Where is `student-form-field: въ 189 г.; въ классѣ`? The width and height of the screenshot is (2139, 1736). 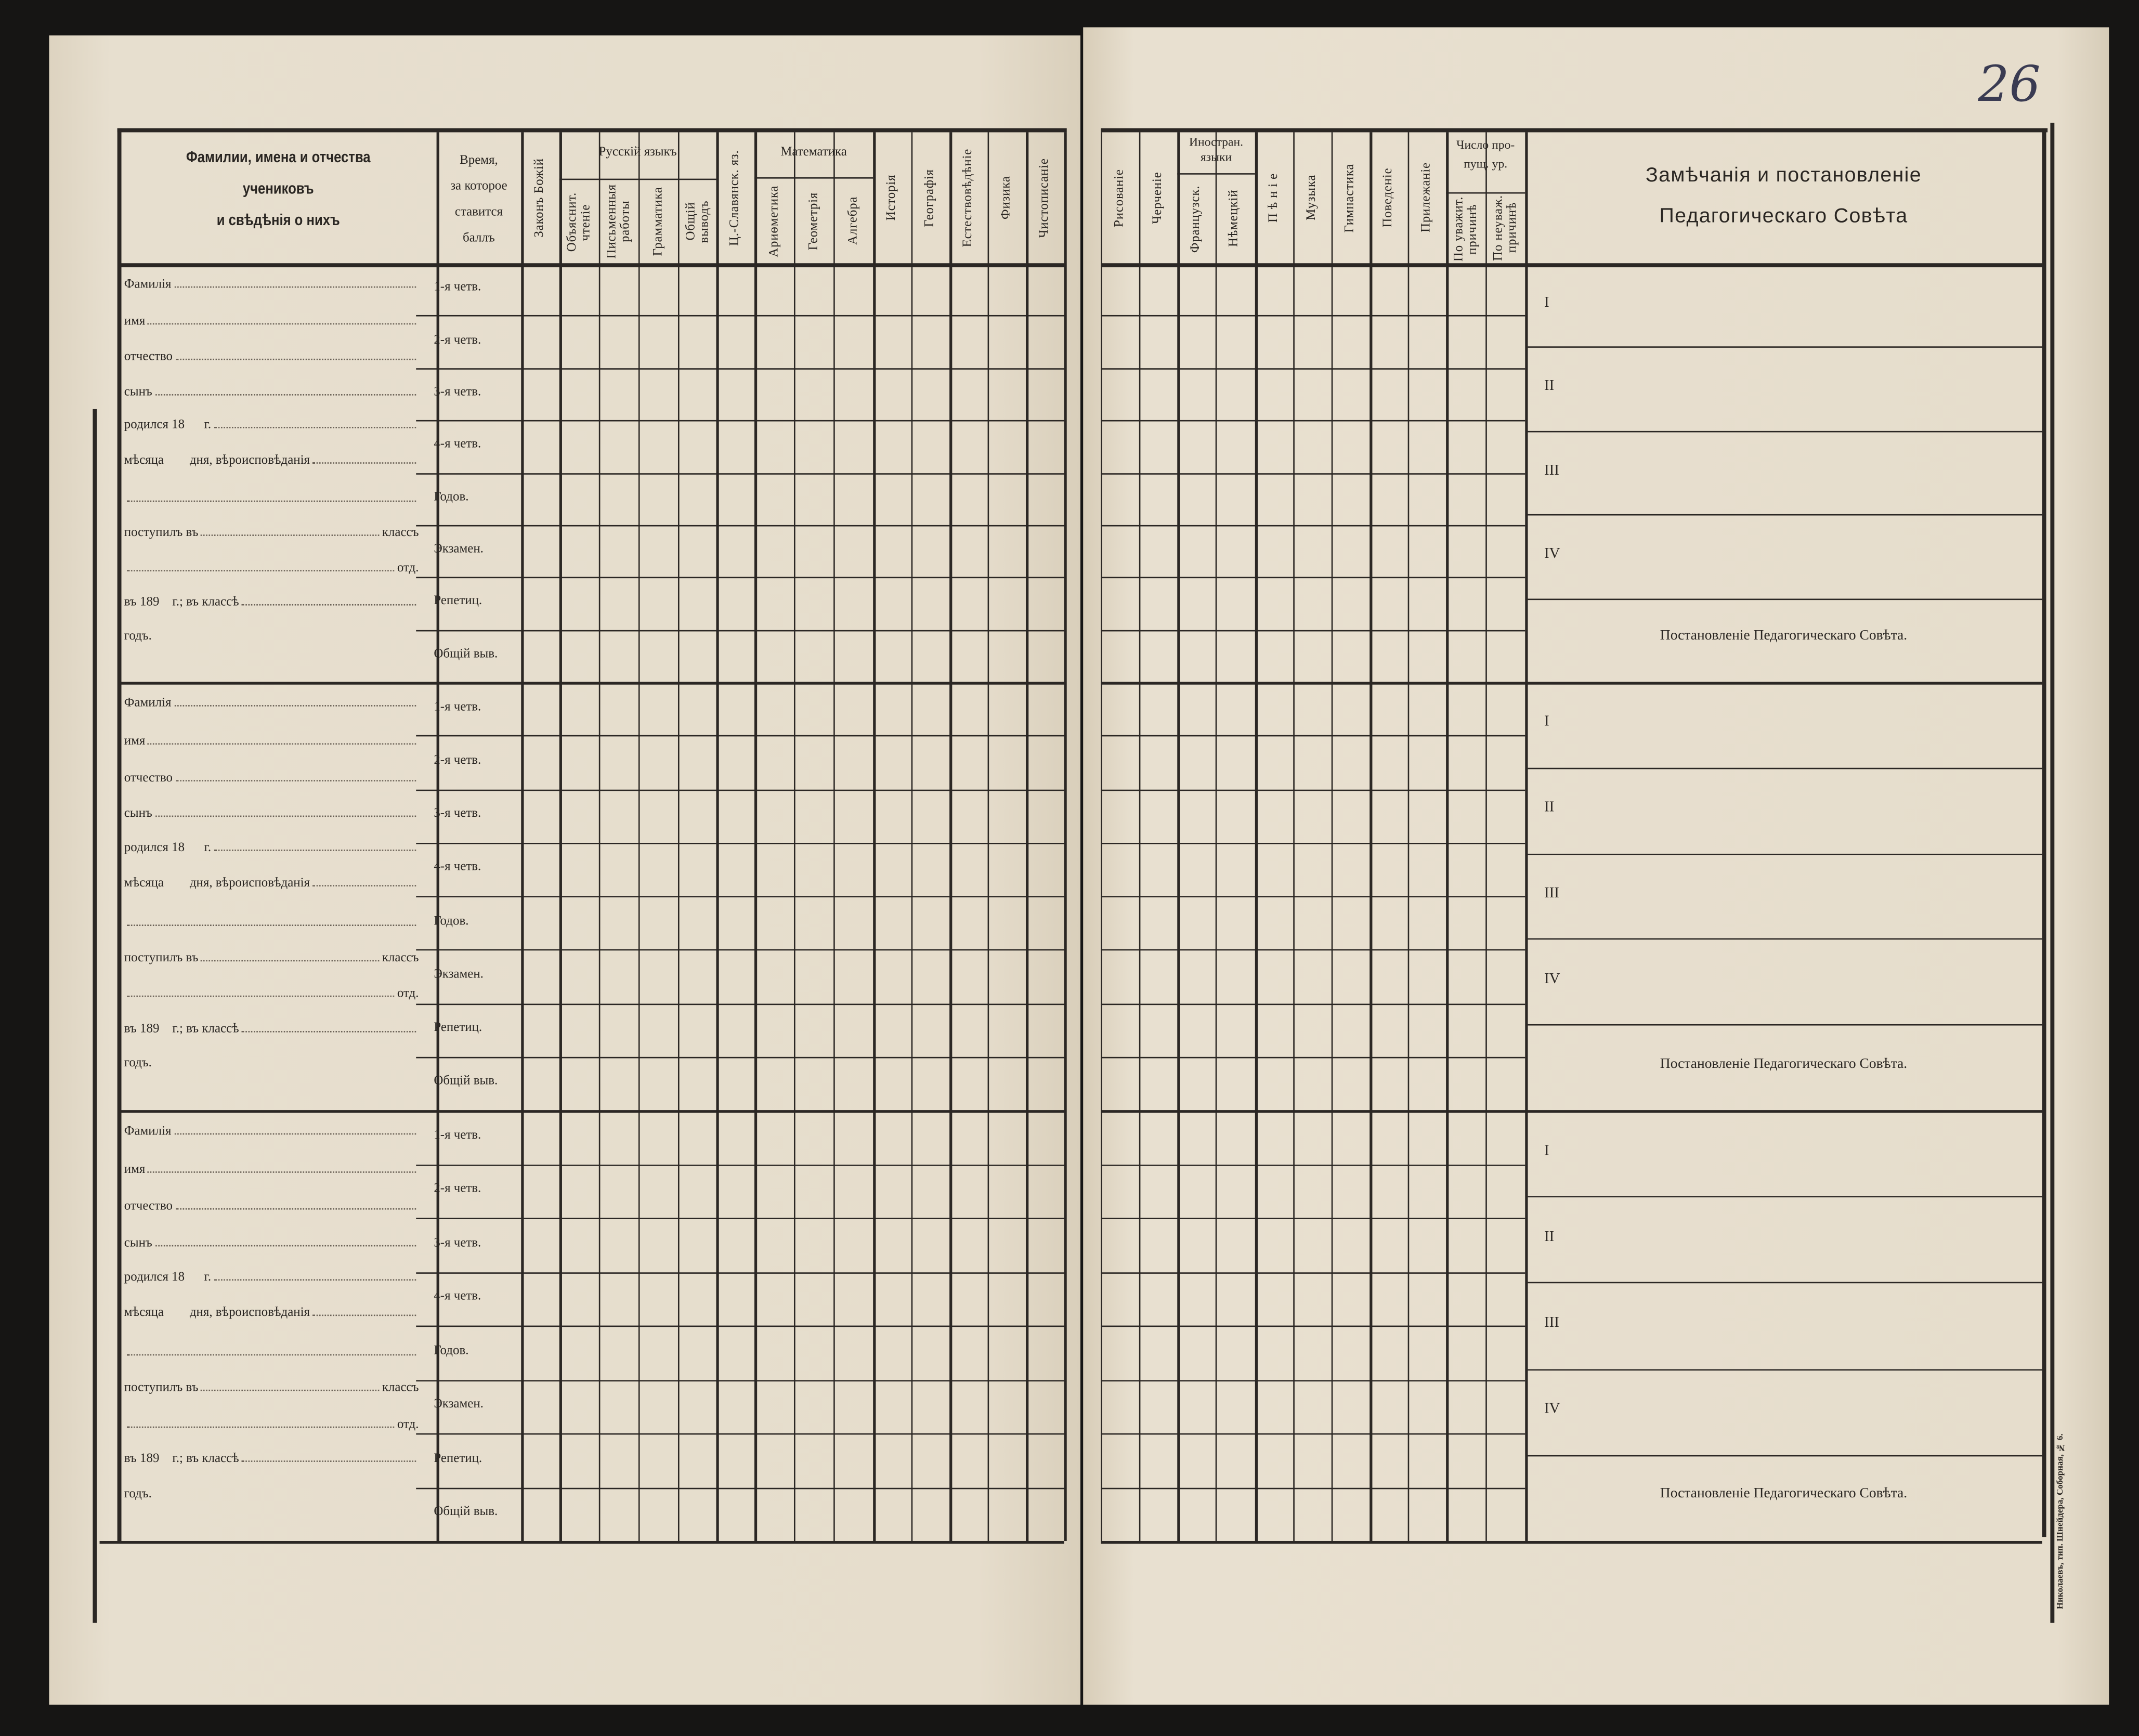 student-form-field: въ 189 г.; въ классѣ is located at coordinates (271, 1459).